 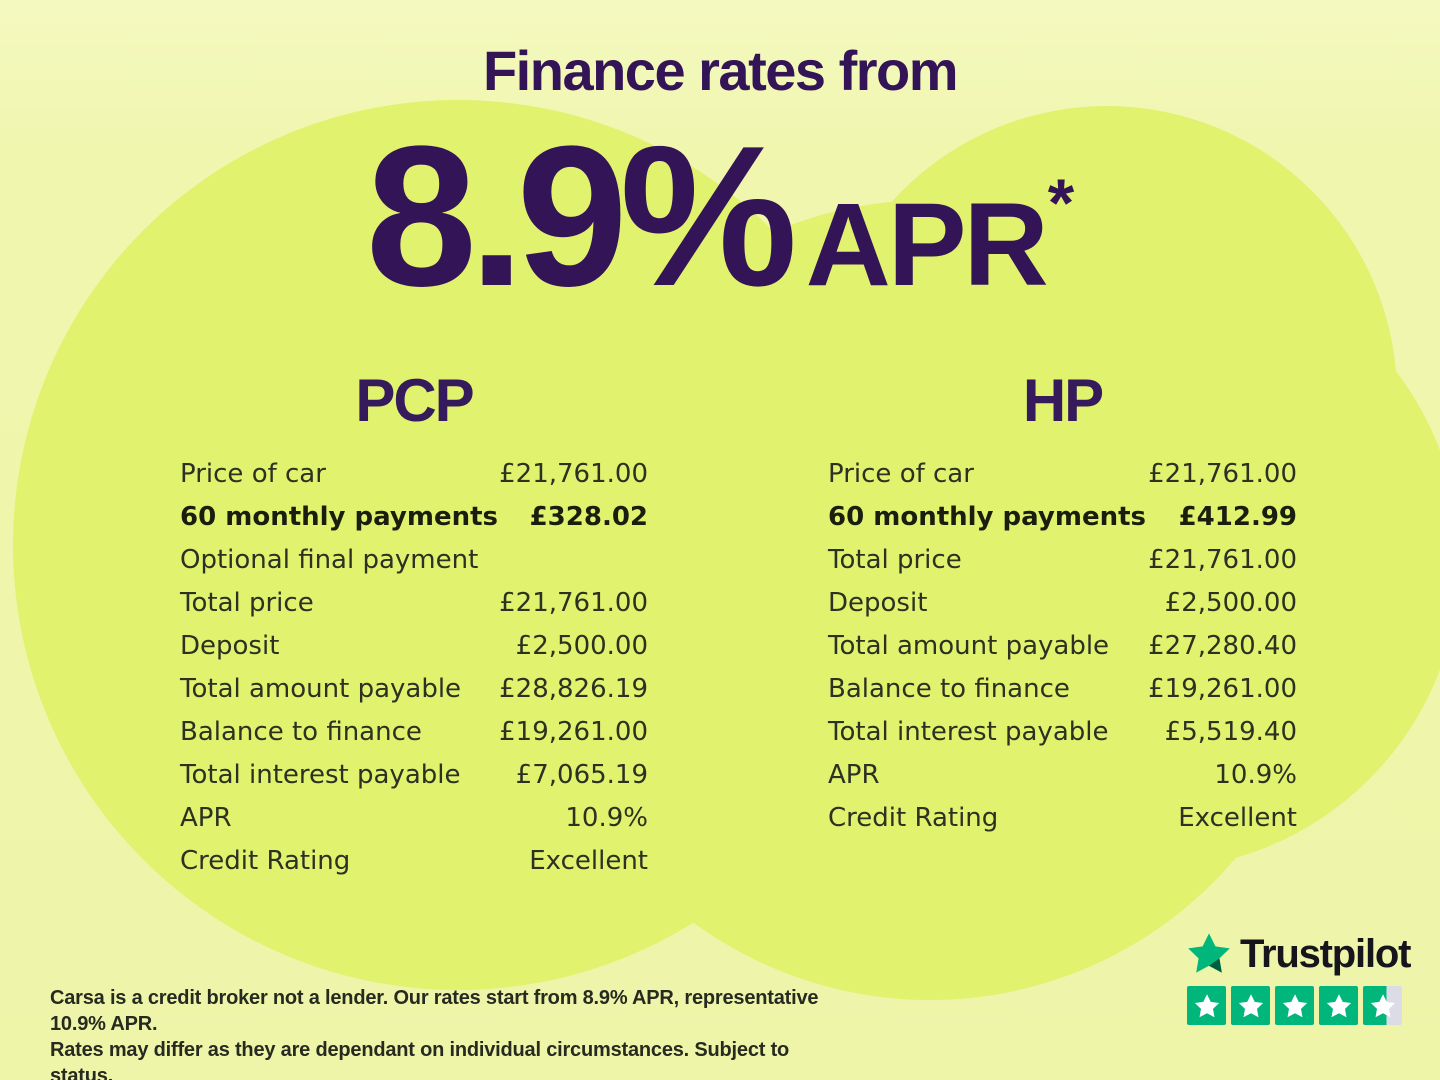 What do you see at coordinates (1061, 203) in the screenshot?
I see `rate-asterisk: *` at bounding box center [1061, 203].